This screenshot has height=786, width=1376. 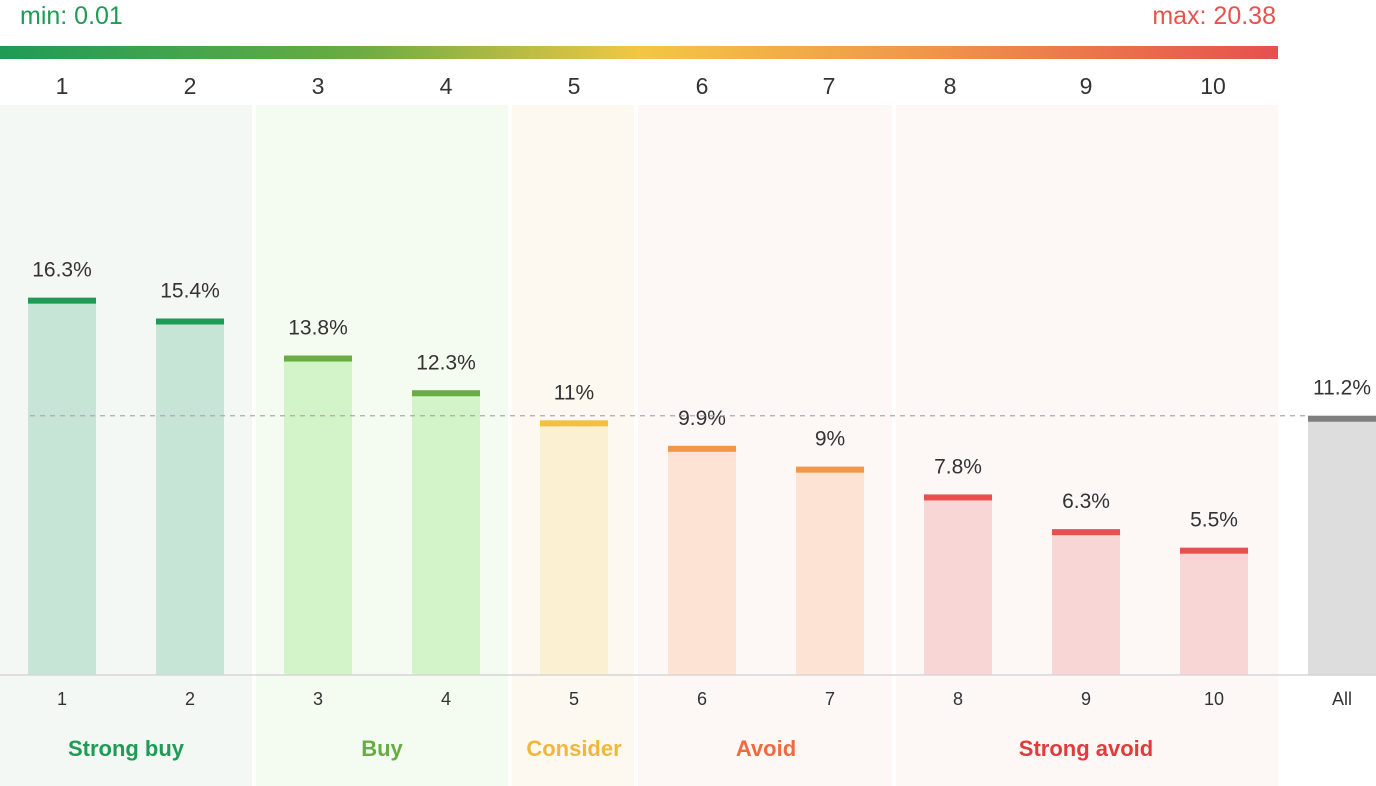 I want to click on category-tick-5: 5, so click(x=574, y=699).